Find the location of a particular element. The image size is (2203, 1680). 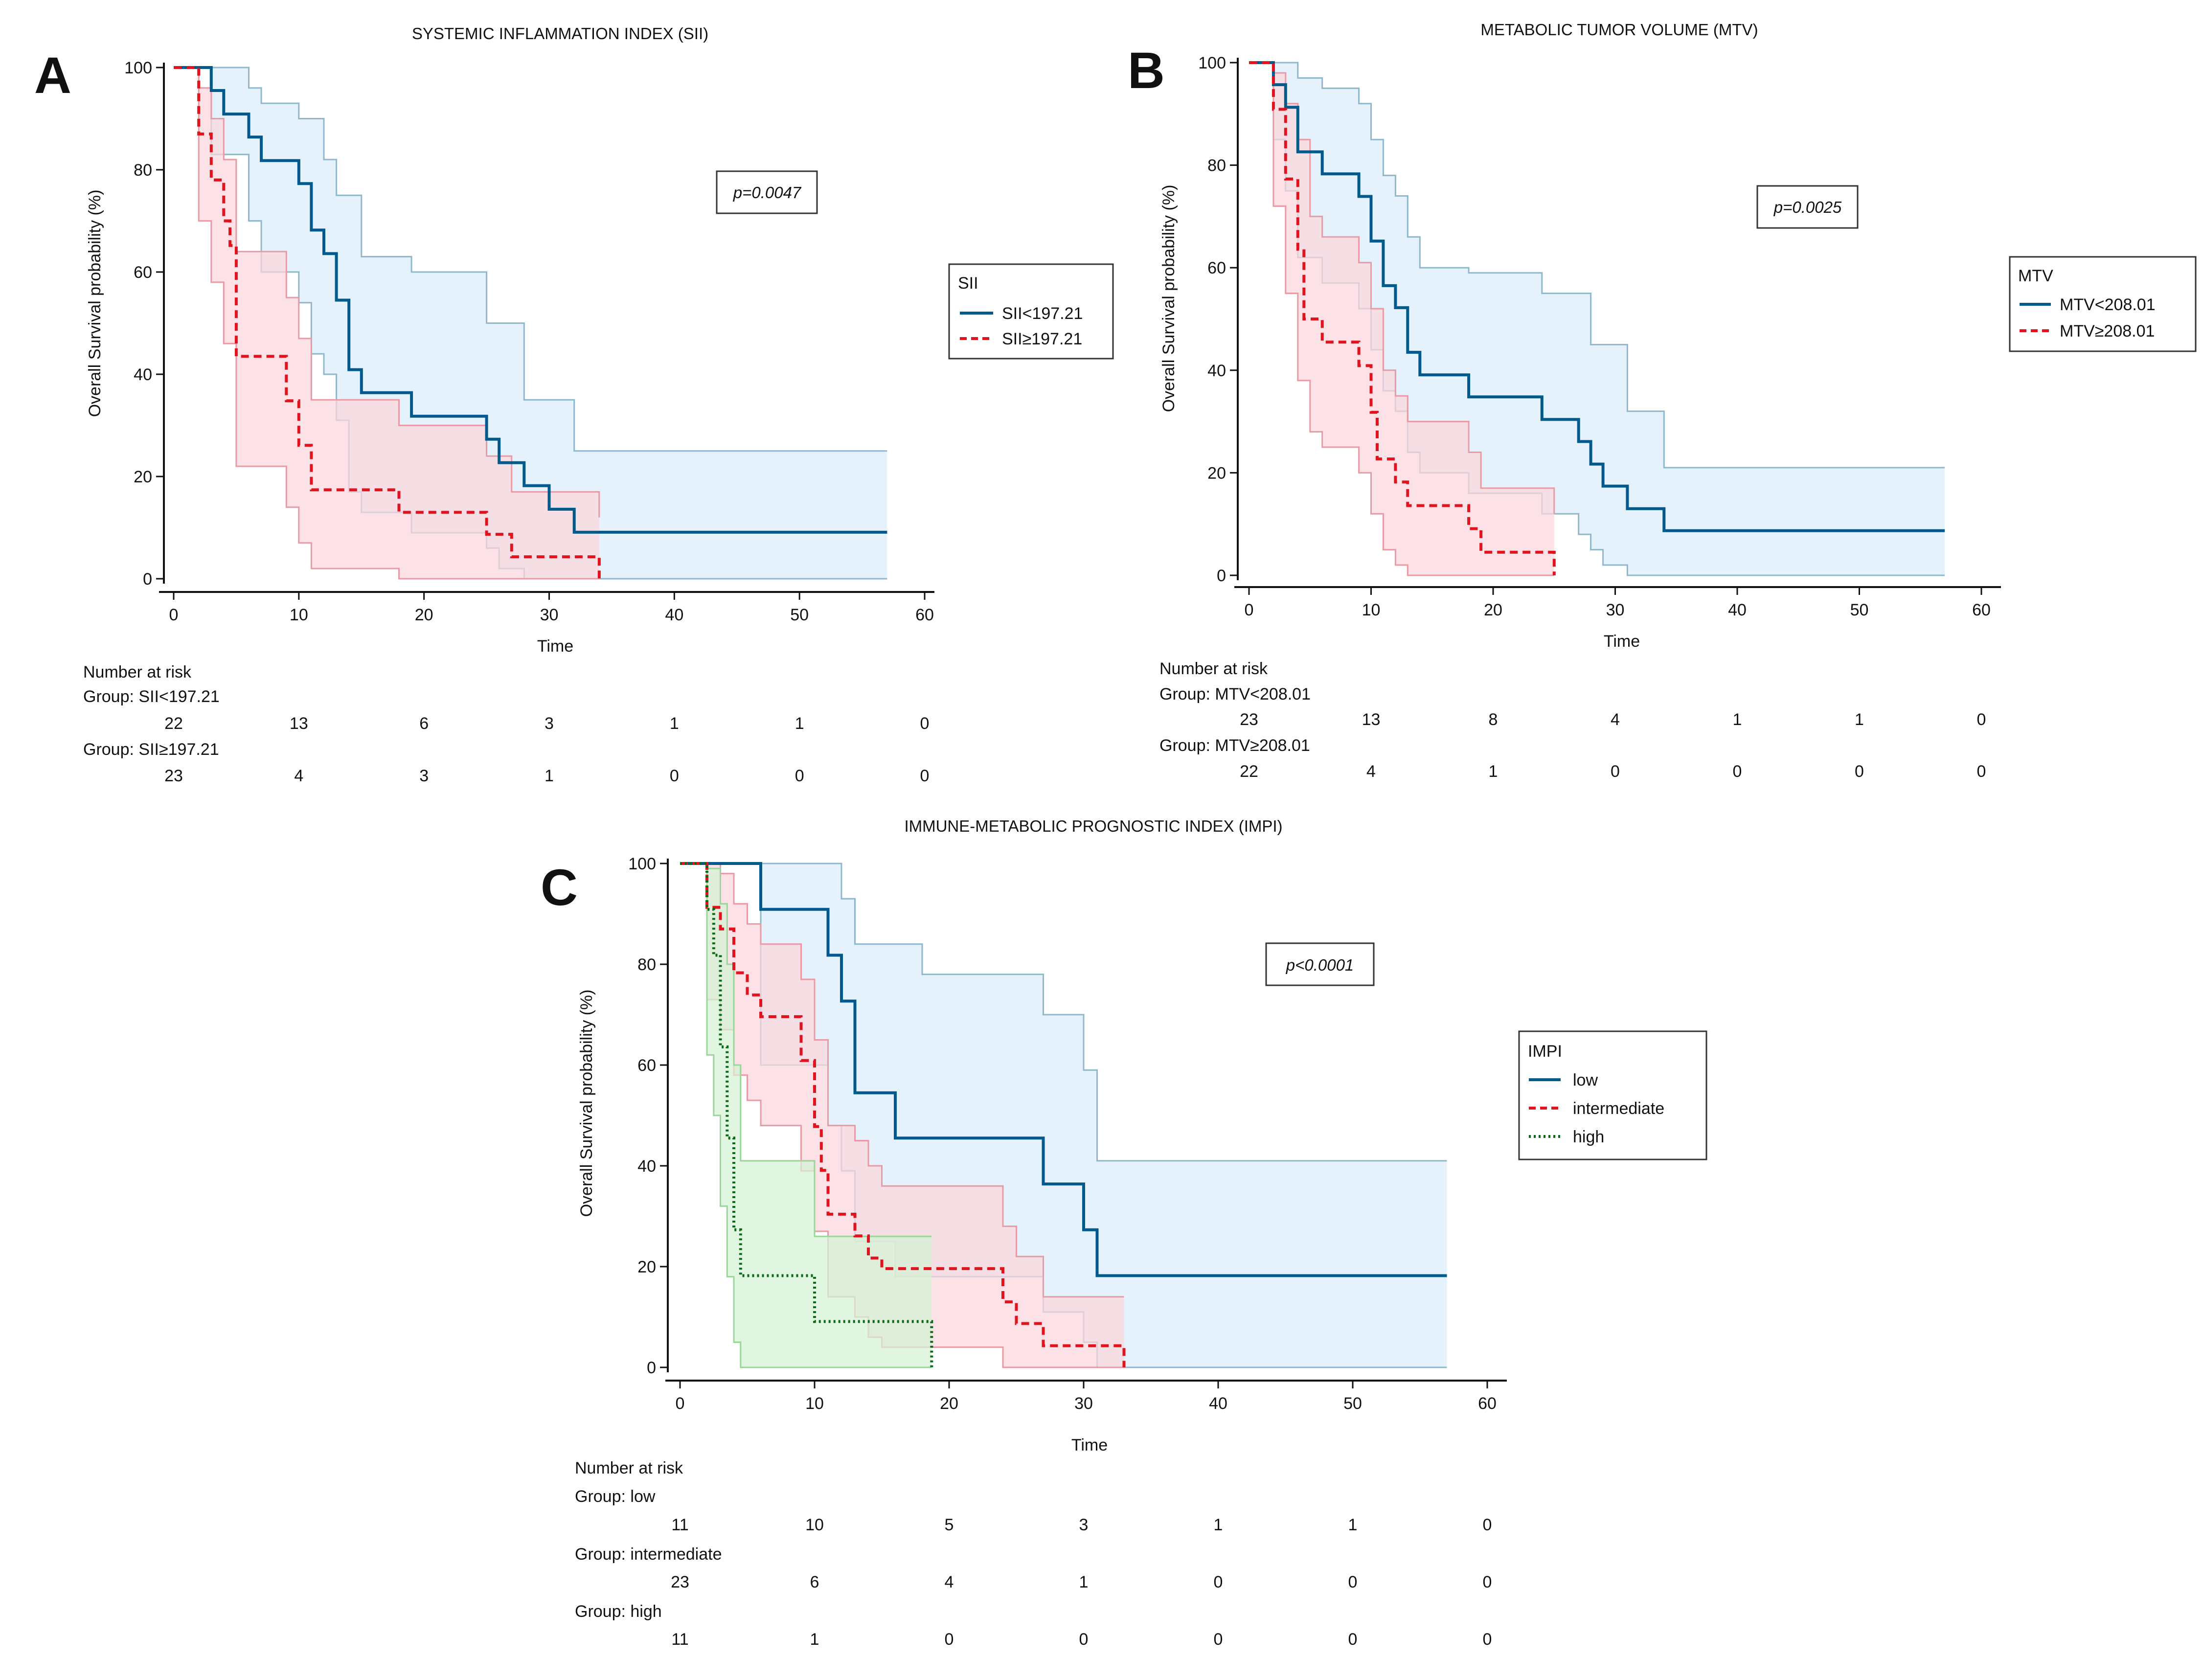

panel-a-risk-group-2: Group: SII≥197.21 is located at coordinates (151, 749).